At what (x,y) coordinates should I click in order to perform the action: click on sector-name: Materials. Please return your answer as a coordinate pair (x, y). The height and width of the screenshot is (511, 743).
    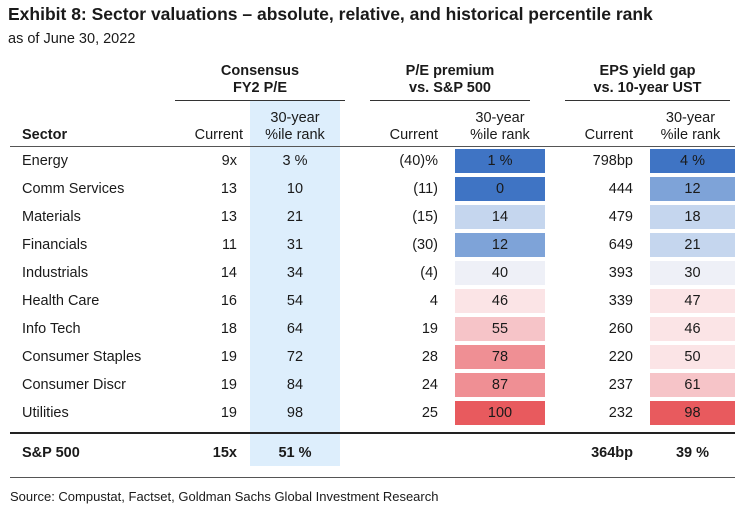
    Looking at the image, I should click on (51, 217).